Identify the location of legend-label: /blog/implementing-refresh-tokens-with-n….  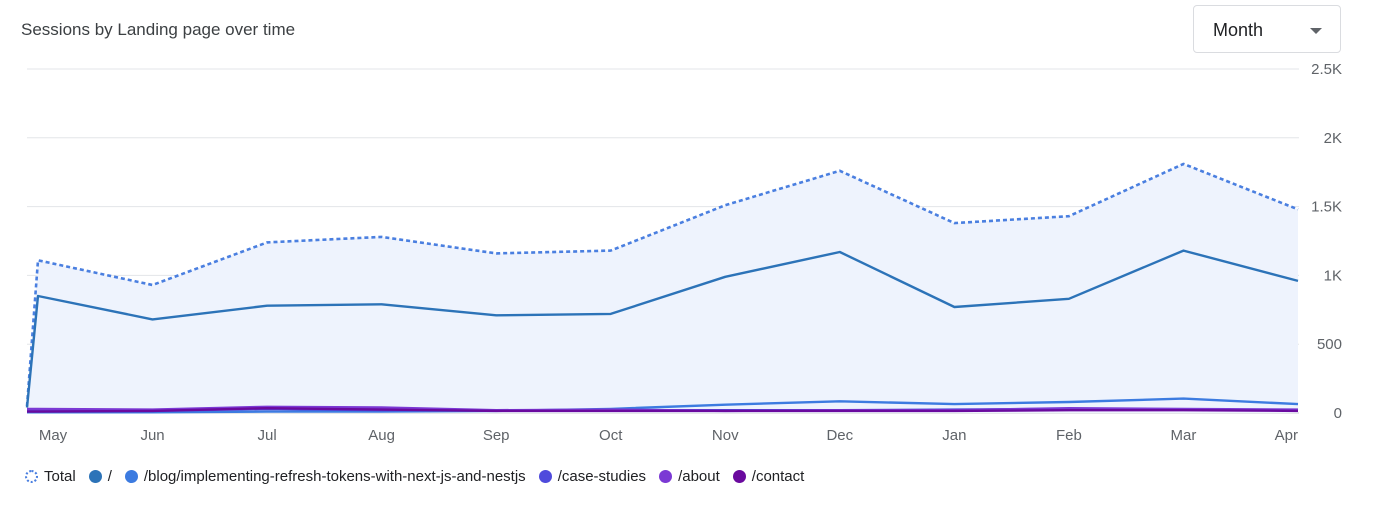
(334, 476).